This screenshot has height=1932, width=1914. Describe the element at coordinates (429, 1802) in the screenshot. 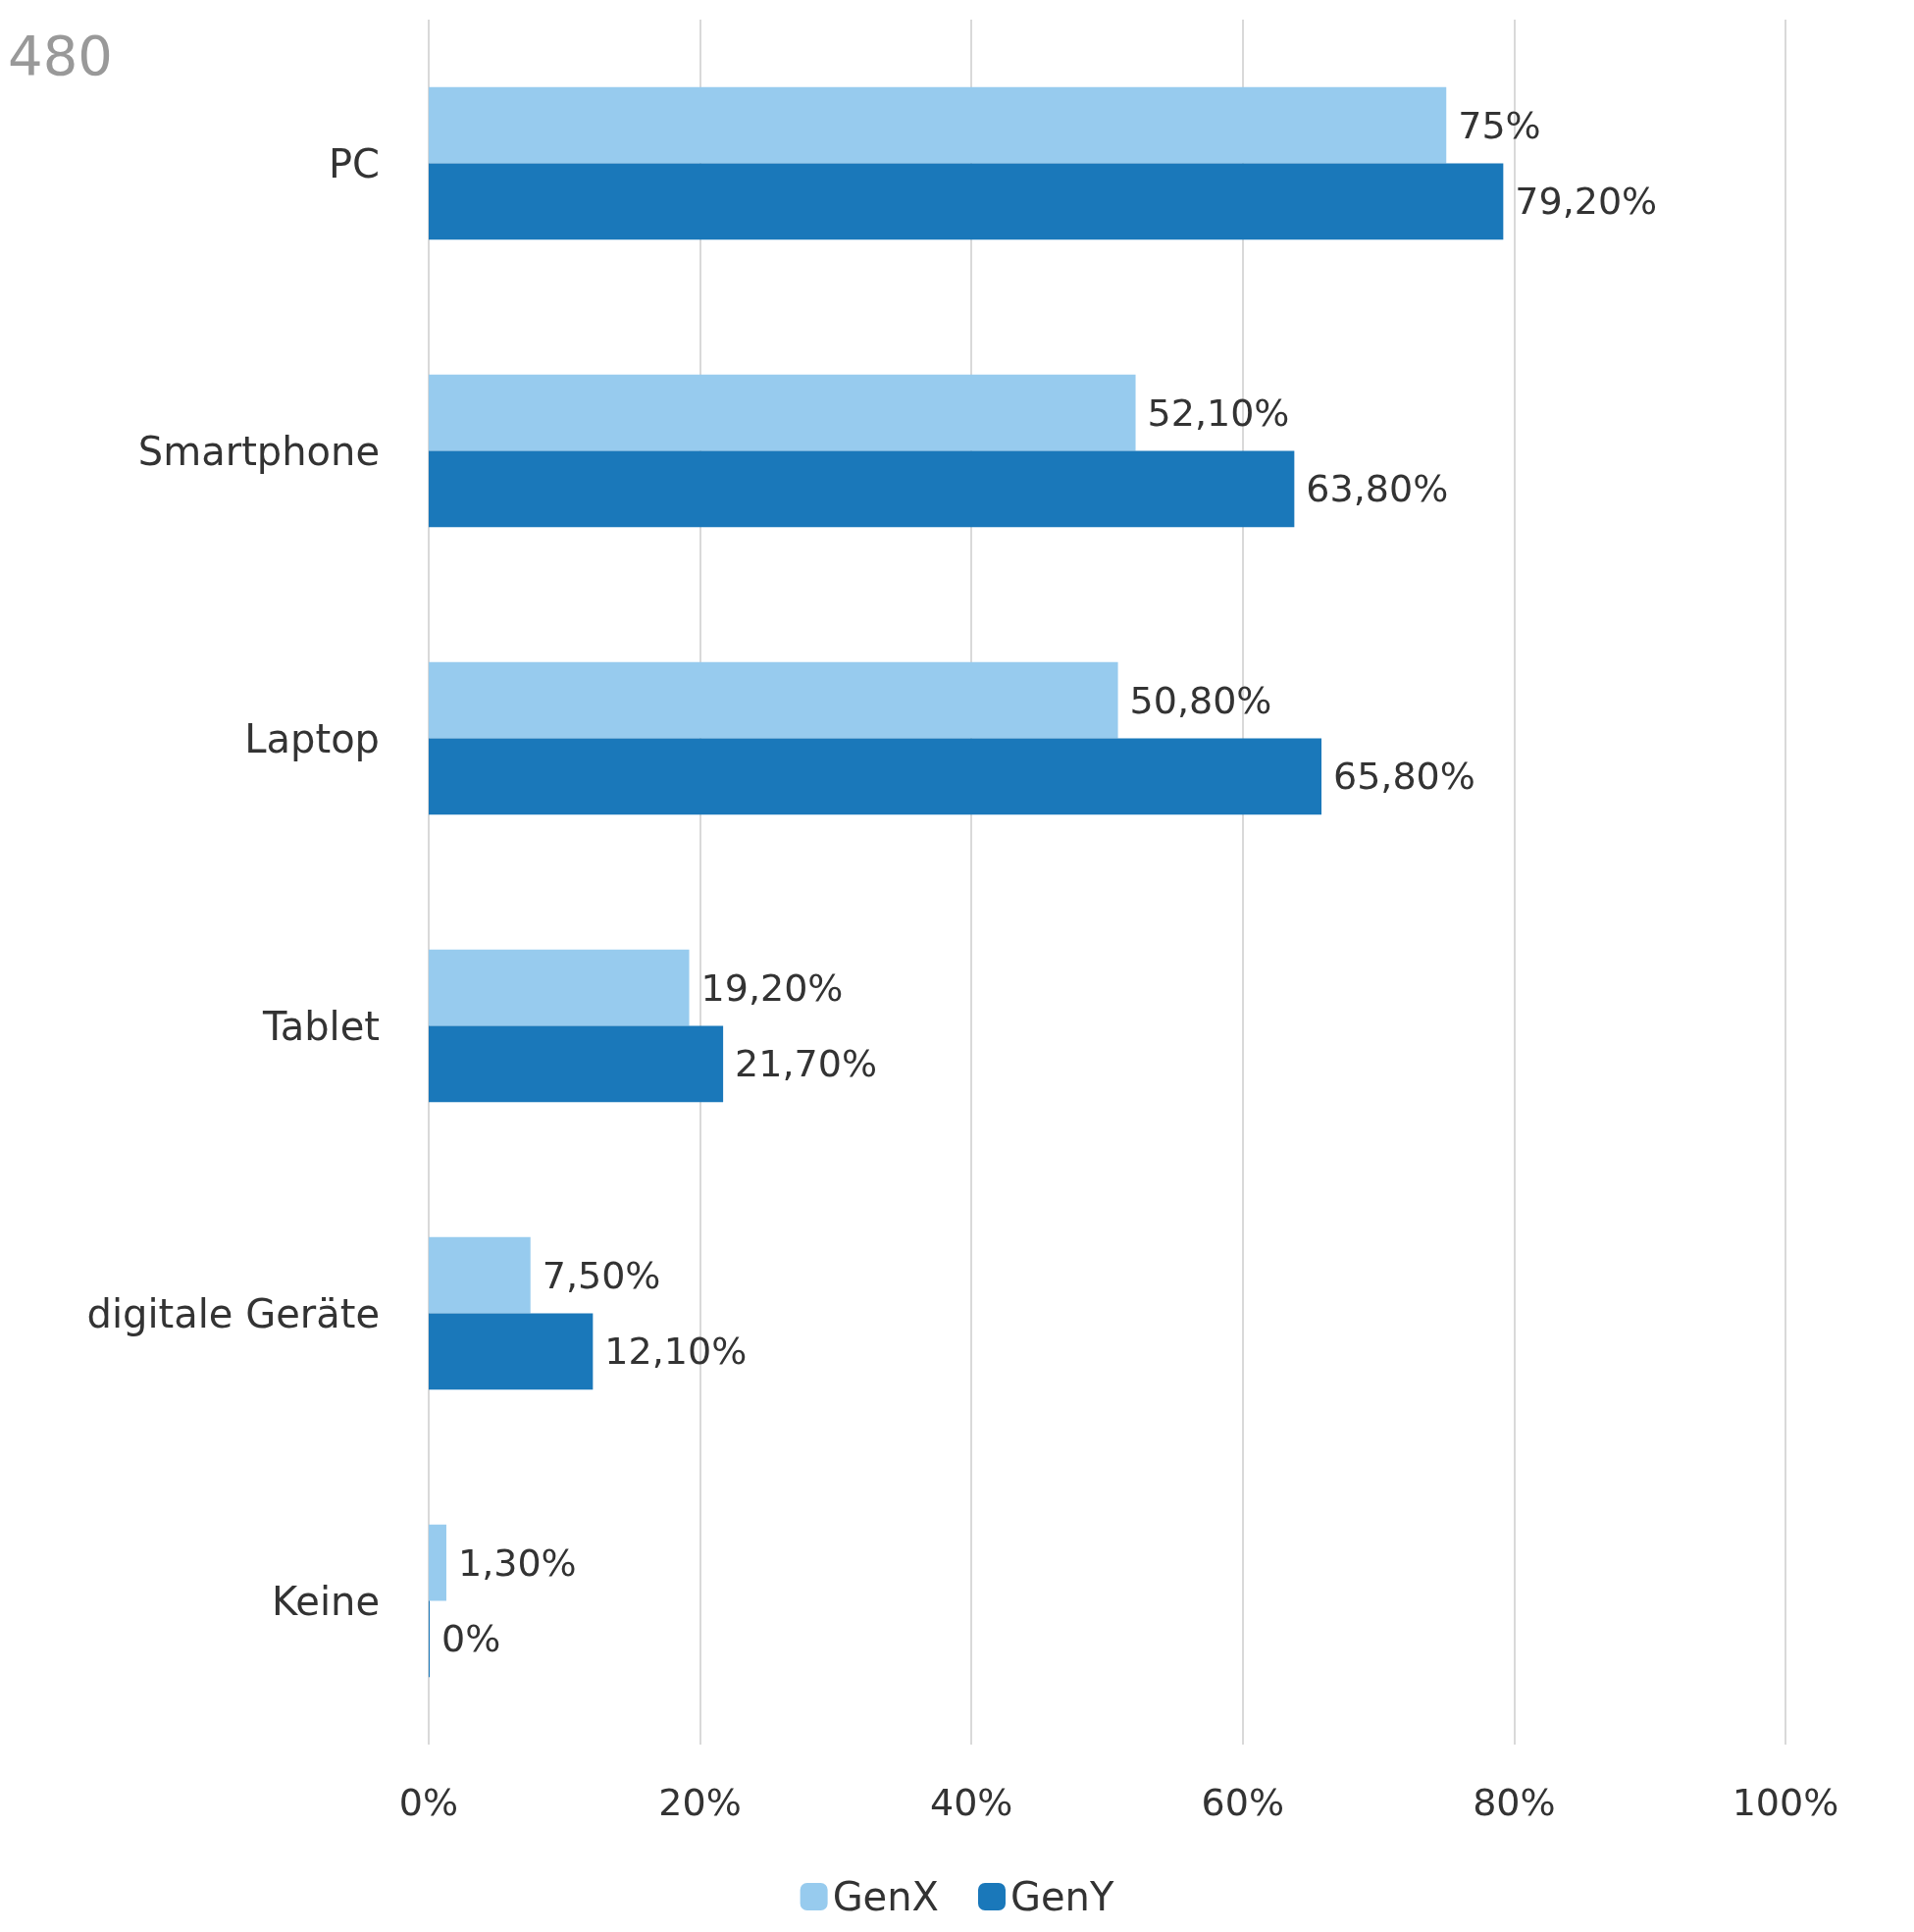

I see `x-tick-label: 0%` at that location.